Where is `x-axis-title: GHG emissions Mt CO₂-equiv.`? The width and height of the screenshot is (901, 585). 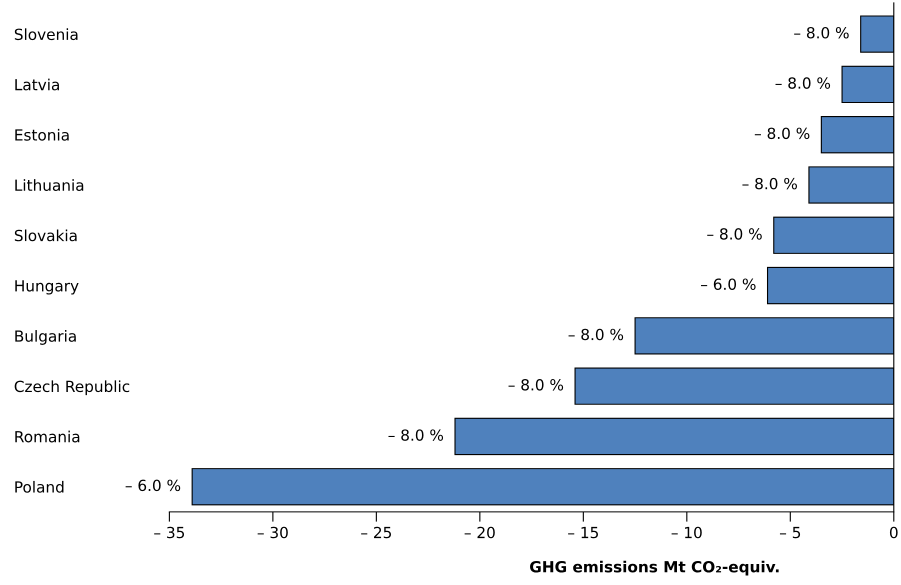
x-axis-title: GHG emissions Mt CO₂-equiv. is located at coordinates (654, 568).